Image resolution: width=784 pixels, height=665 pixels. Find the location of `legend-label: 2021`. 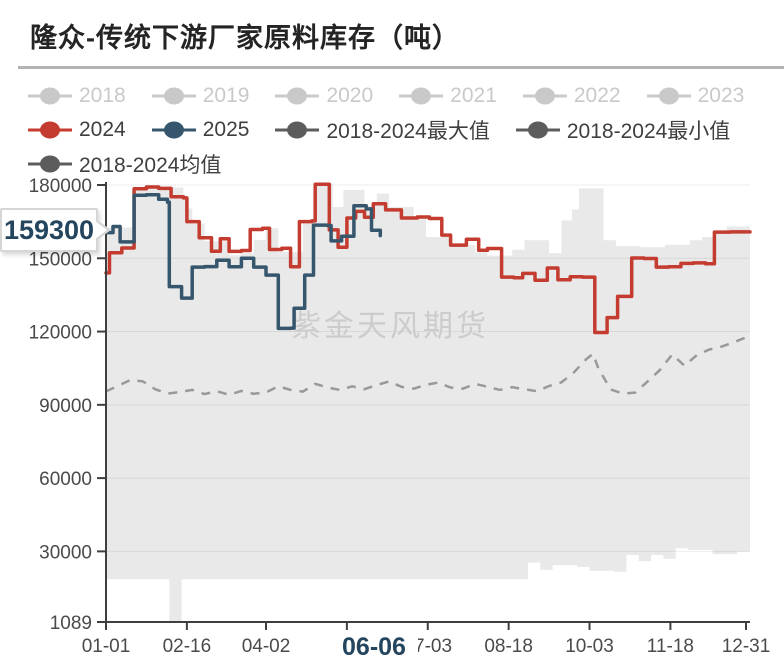

legend-label: 2021 is located at coordinates (473, 95).